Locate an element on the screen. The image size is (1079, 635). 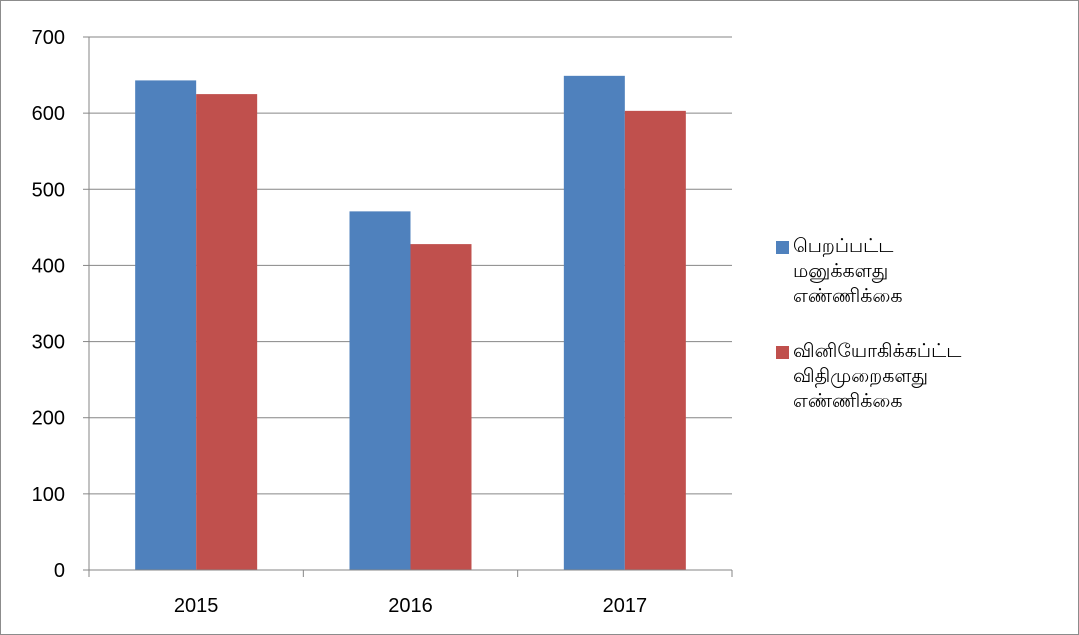
y-tick-label: 200 is located at coordinates (48, 419).